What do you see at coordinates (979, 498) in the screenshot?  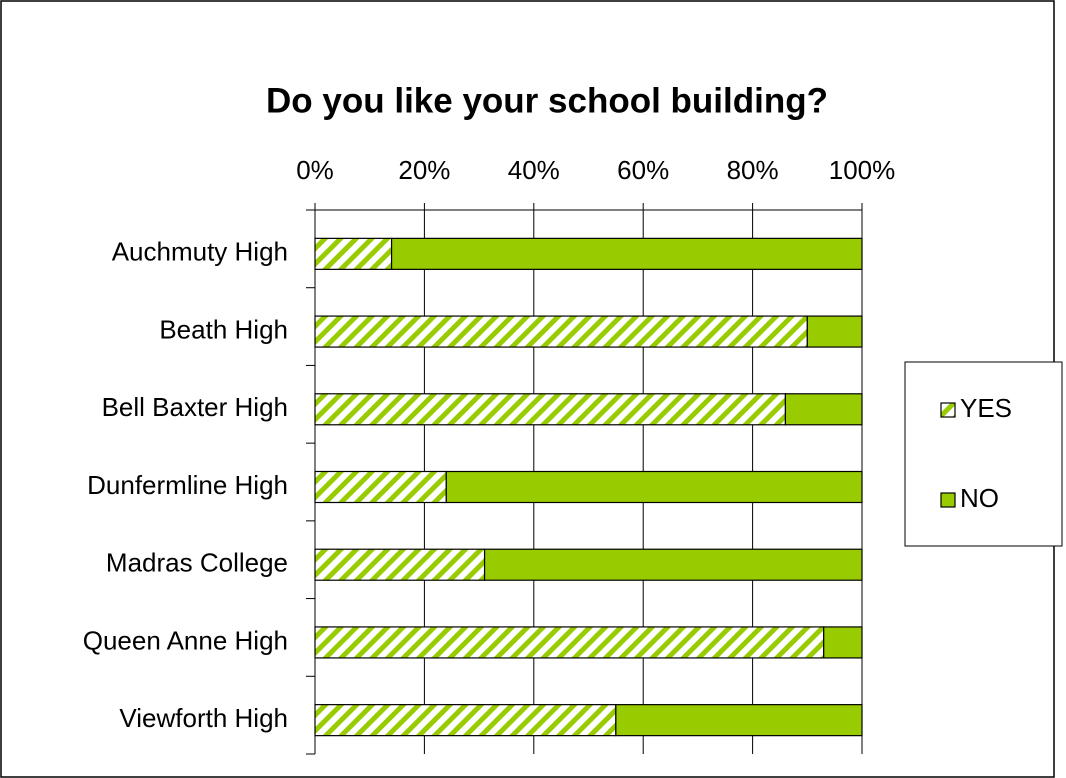 I see `legend-label: NO` at bounding box center [979, 498].